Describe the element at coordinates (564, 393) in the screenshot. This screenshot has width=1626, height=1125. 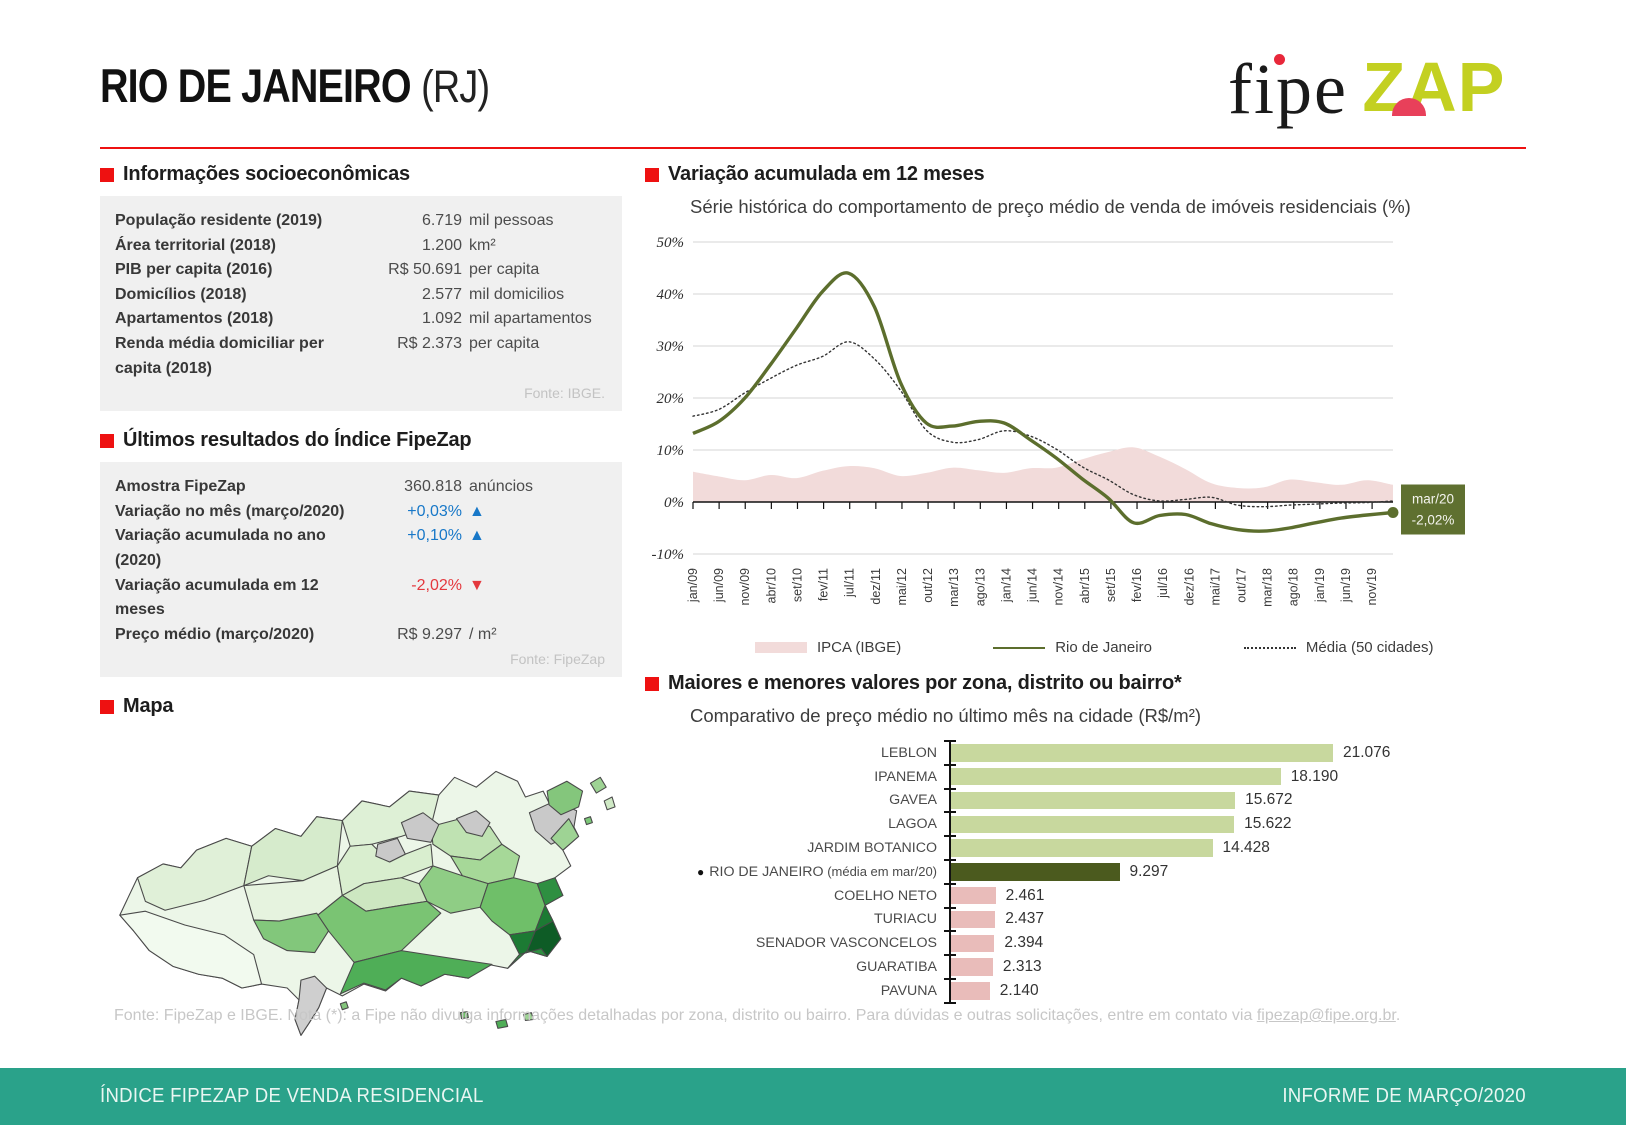
I see `source-ibge: Fonte: IBGE.` at that location.